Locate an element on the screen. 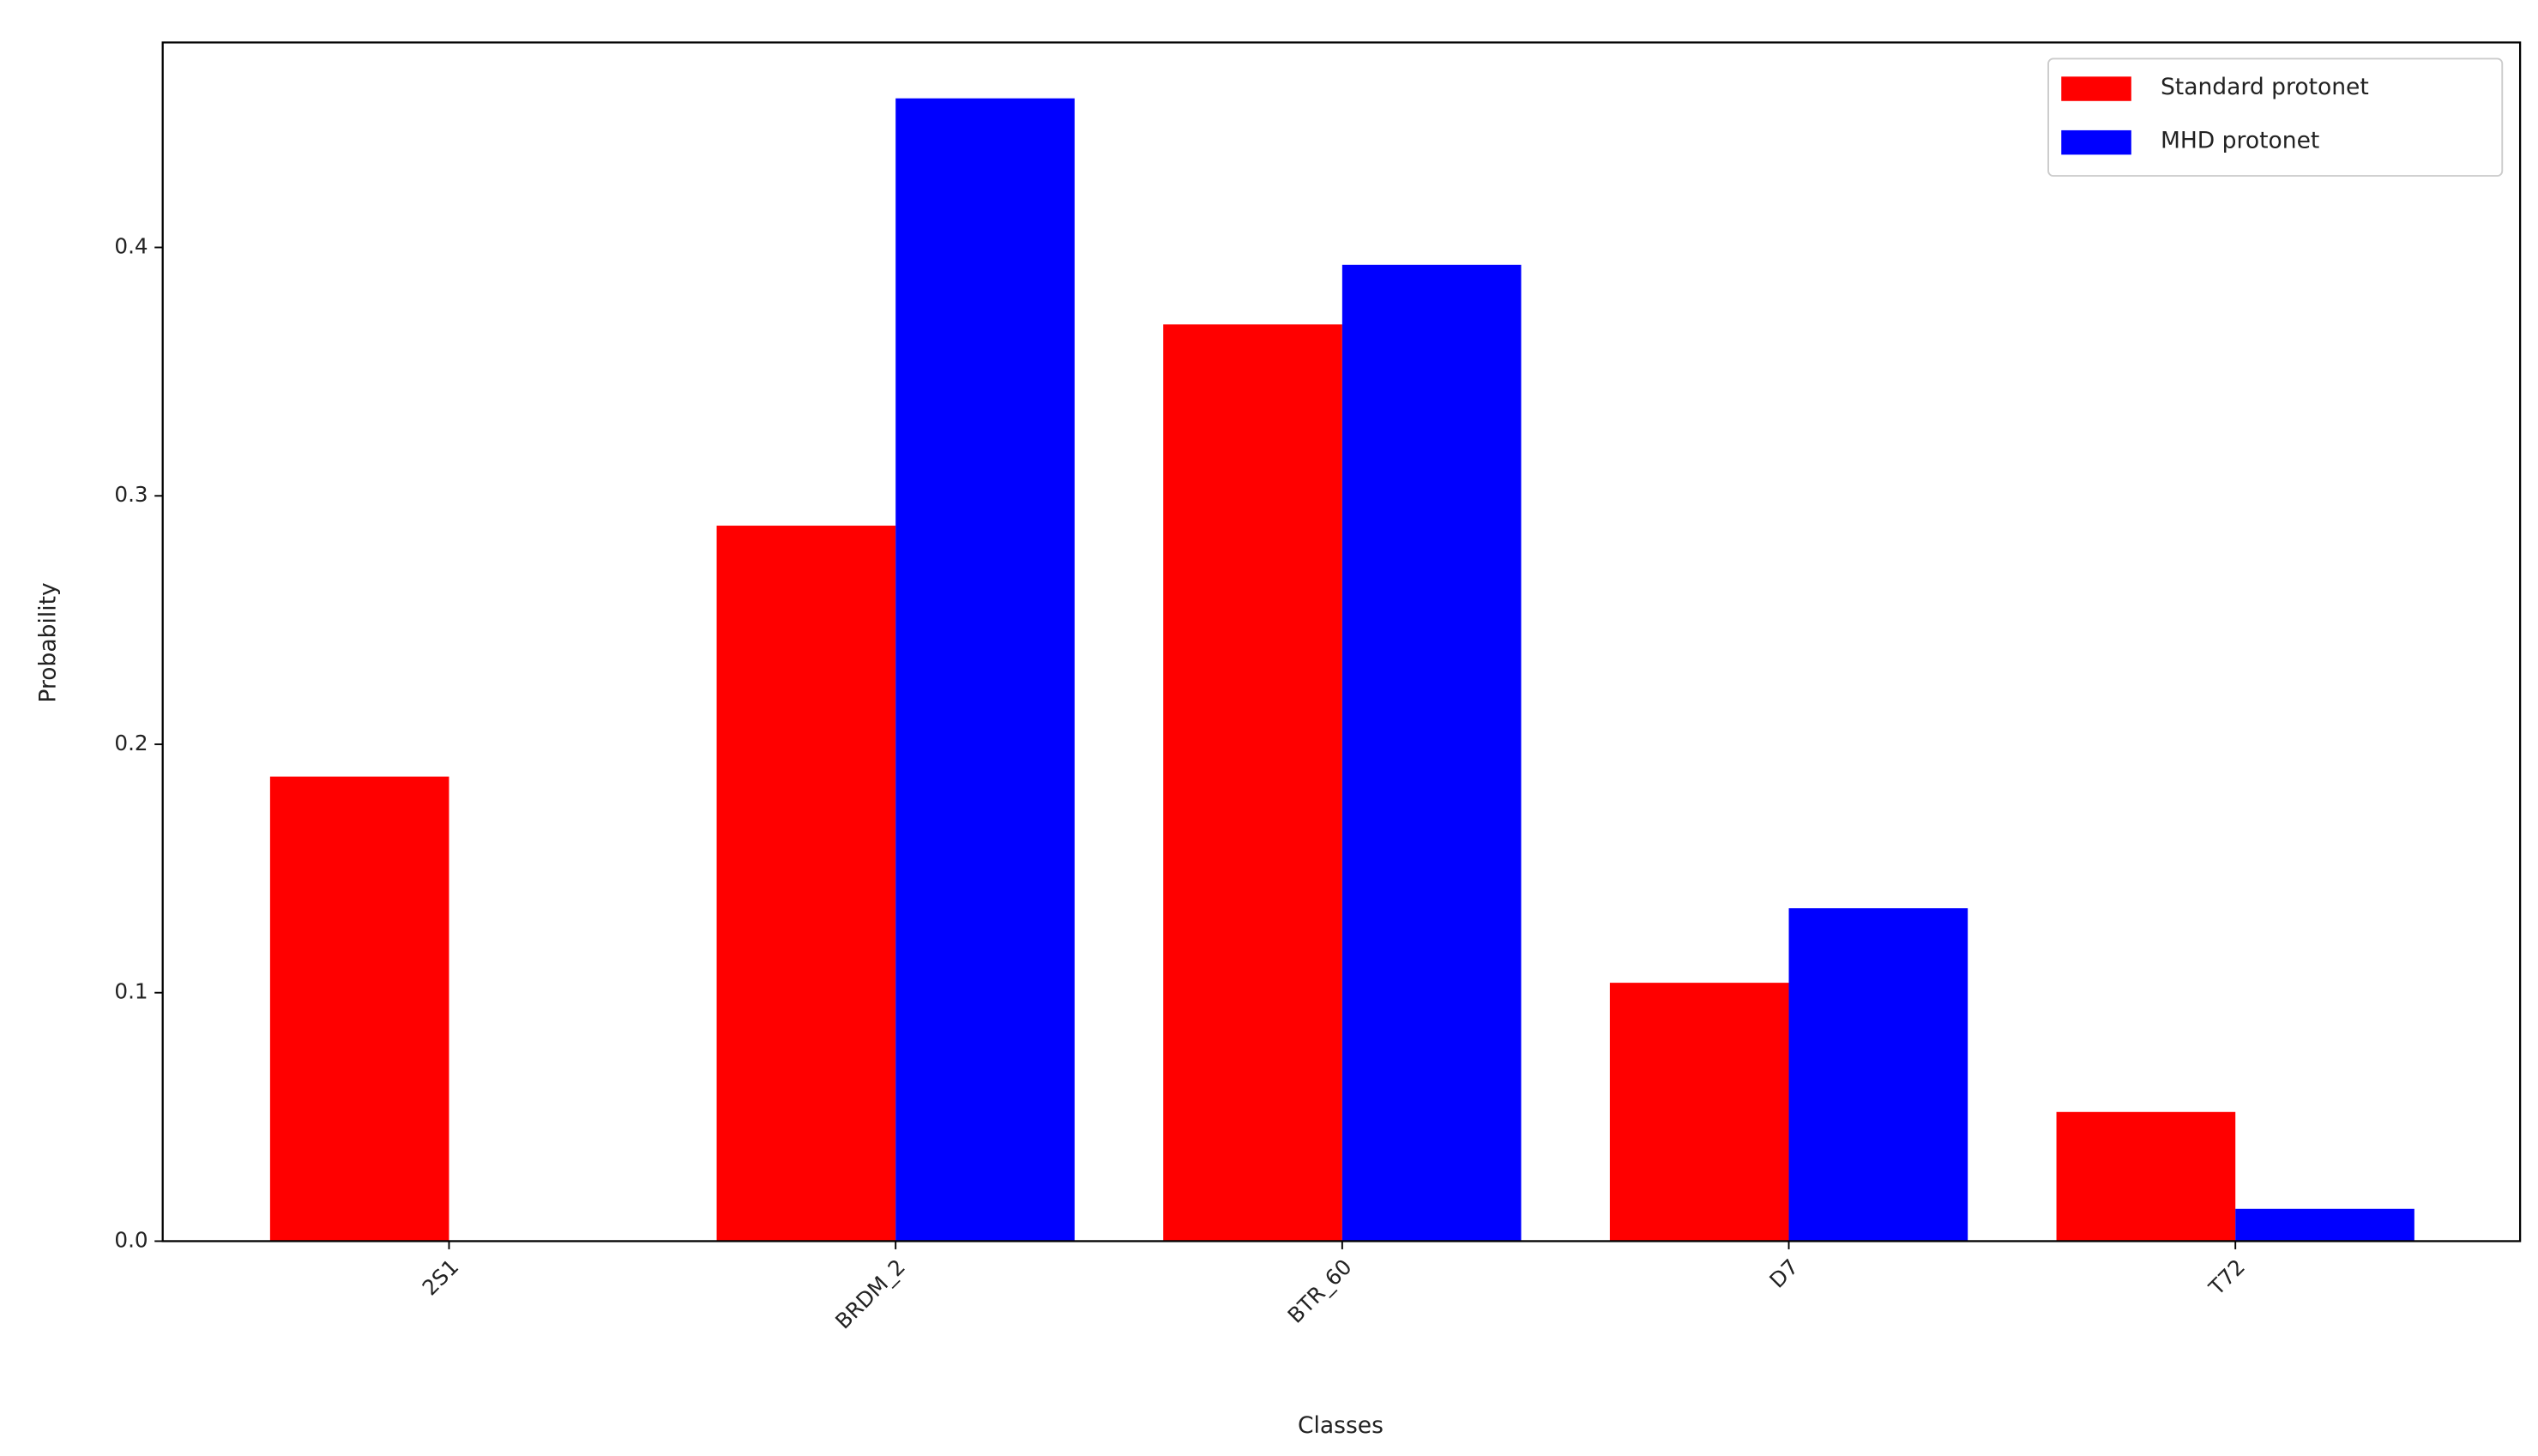 The image size is (2538, 1456). y-tick-label: 0.1 is located at coordinates (131, 991).